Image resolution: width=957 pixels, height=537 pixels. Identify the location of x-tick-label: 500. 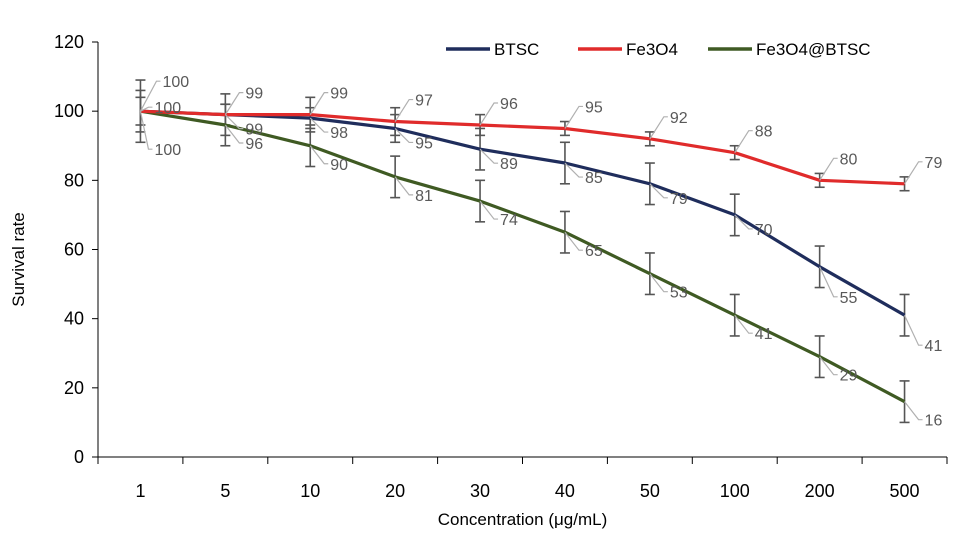
(905, 491).